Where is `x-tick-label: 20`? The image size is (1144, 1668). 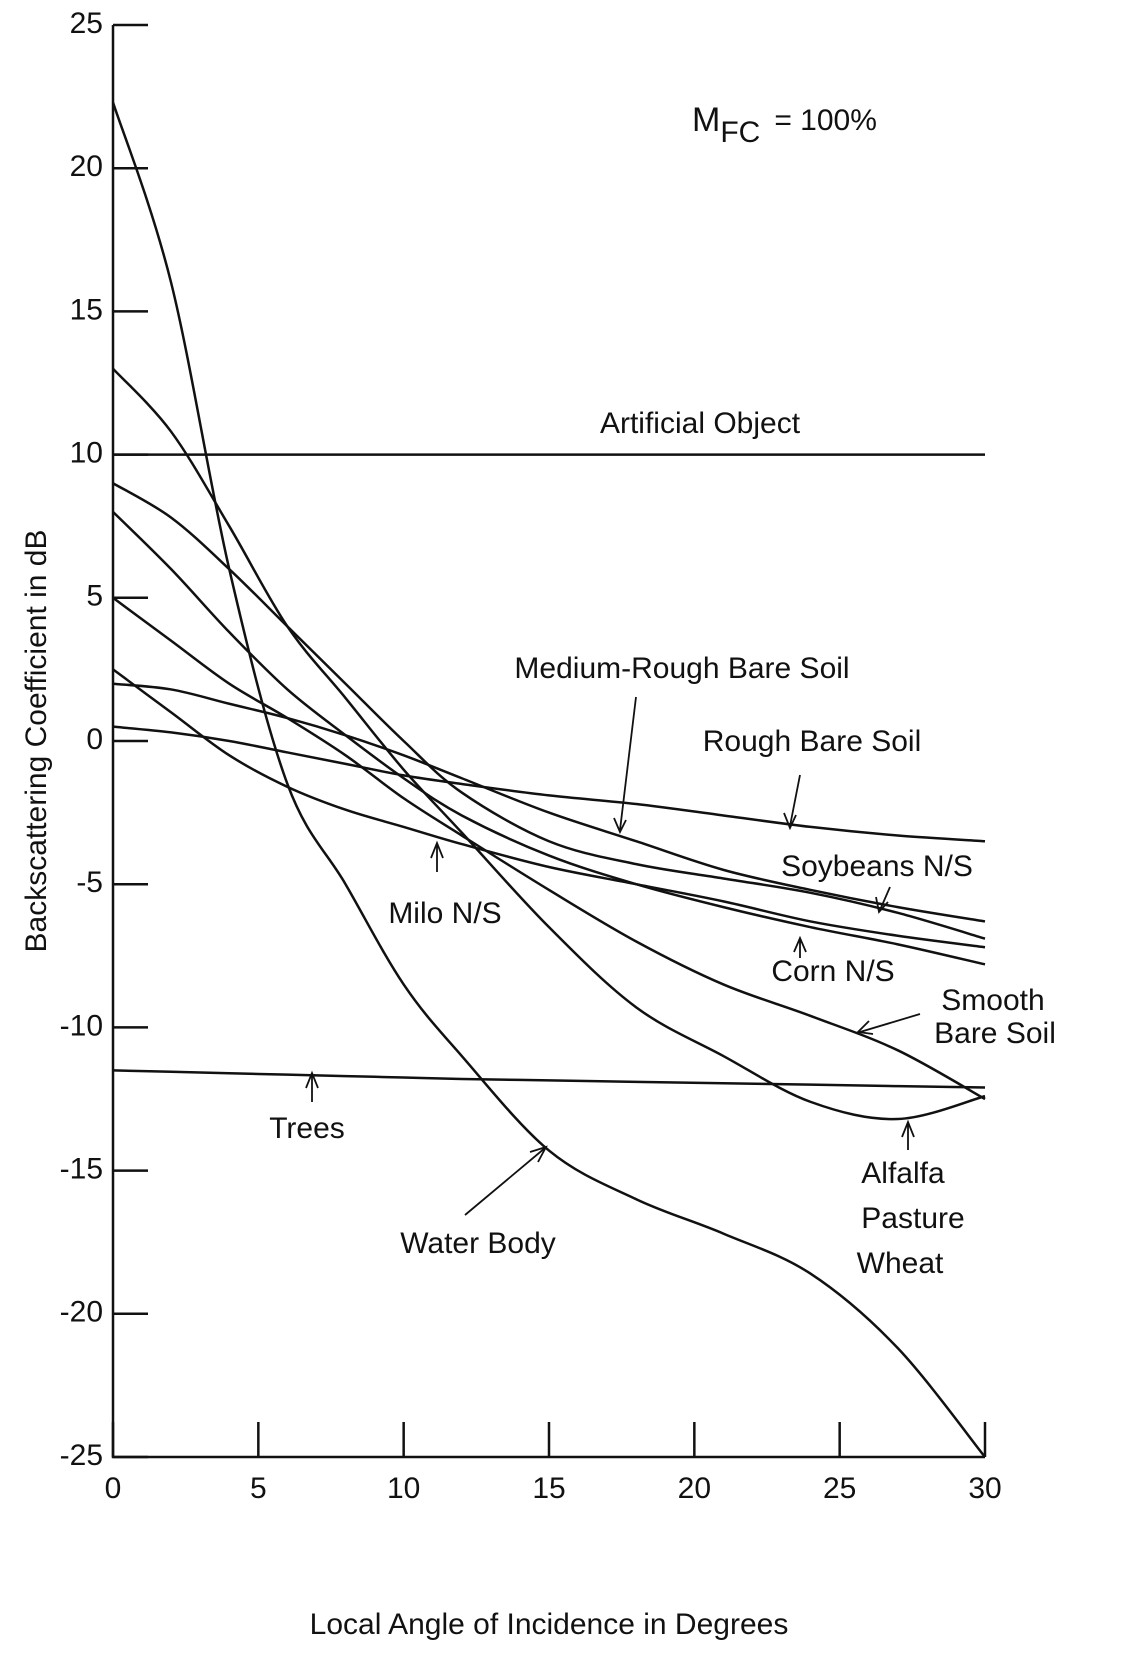
x-tick-label: 20 is located at coordinates (694, 1488).